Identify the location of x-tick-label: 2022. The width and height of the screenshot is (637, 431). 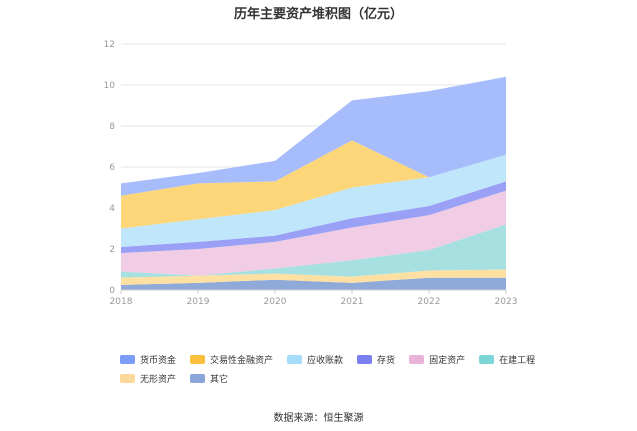
(429, 302).